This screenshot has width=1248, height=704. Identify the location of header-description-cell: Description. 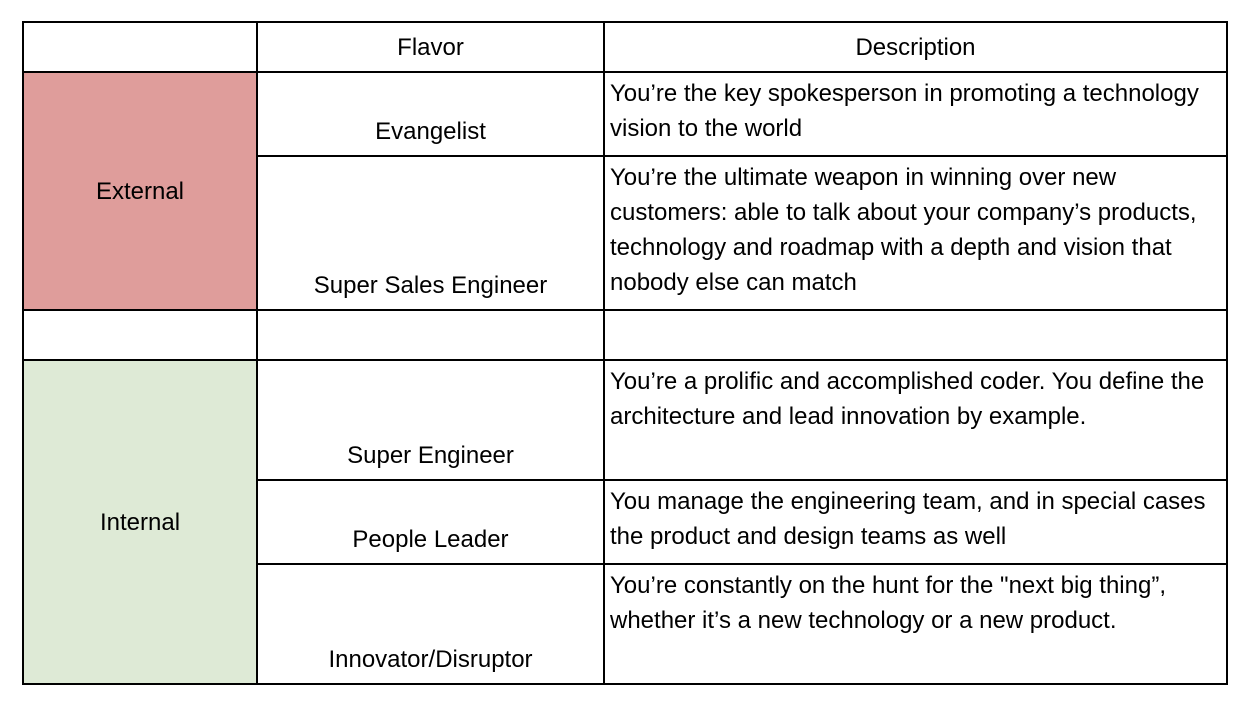
(915, 47).